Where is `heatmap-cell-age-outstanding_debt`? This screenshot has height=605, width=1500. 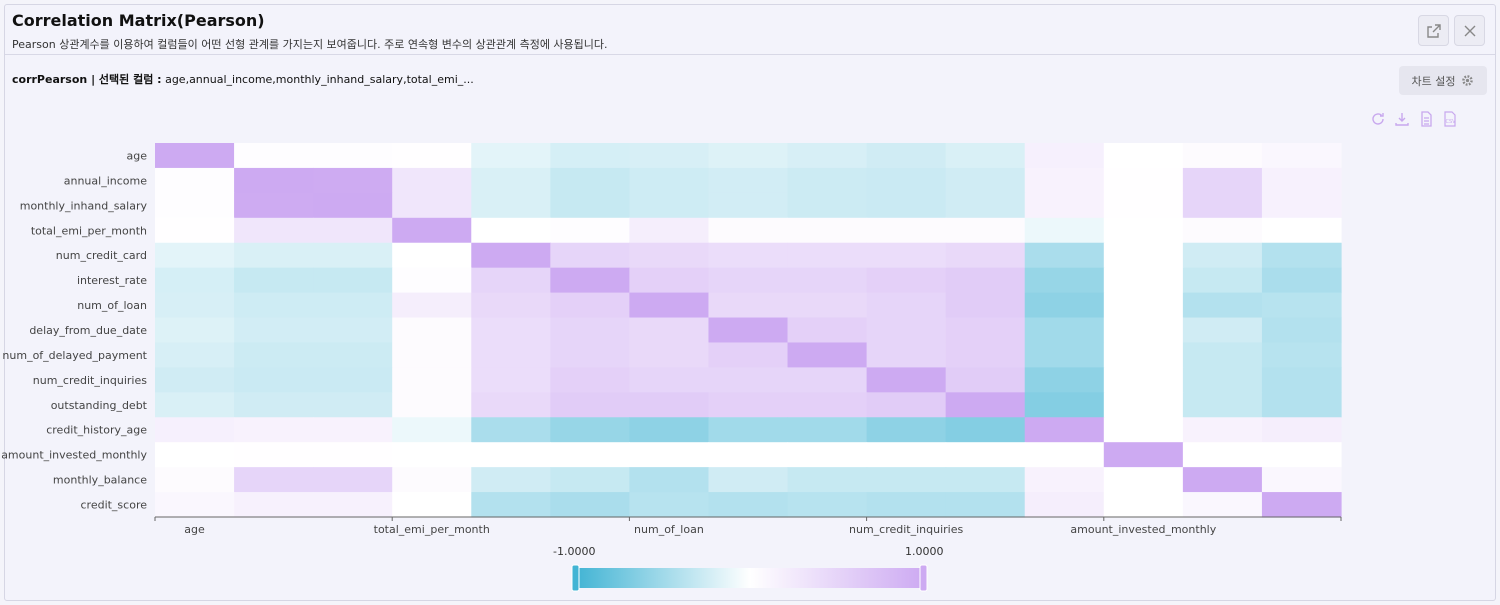
heatmap-cell-age-outstanding_debt is located at coordinates (985, 156).